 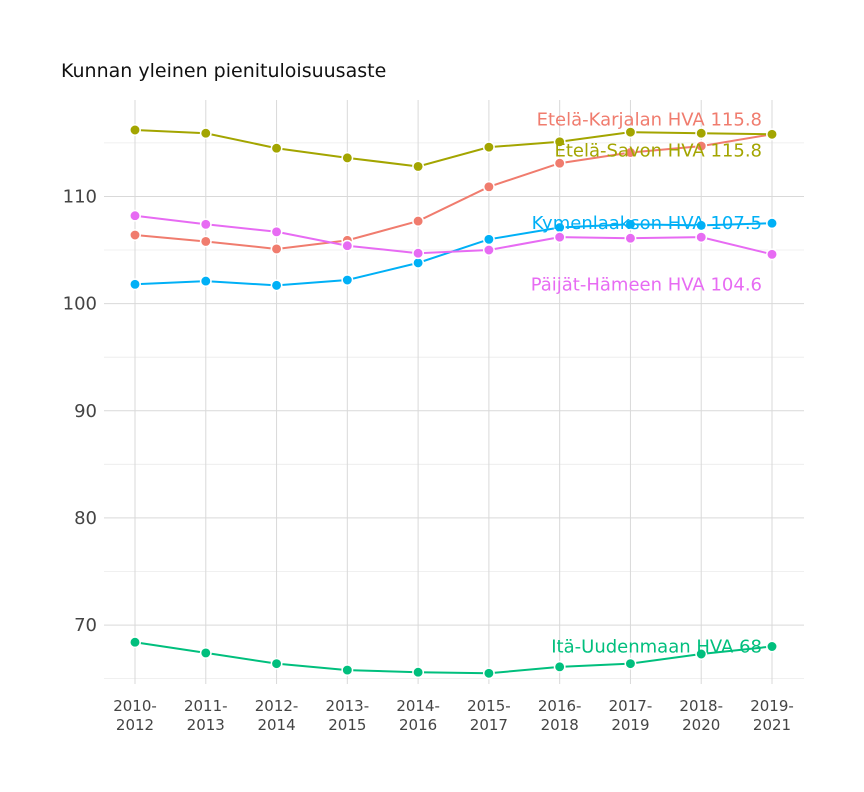 I want to click on series-label: Etelä-Savon HVA 115.8, so click(x=658, y=150).